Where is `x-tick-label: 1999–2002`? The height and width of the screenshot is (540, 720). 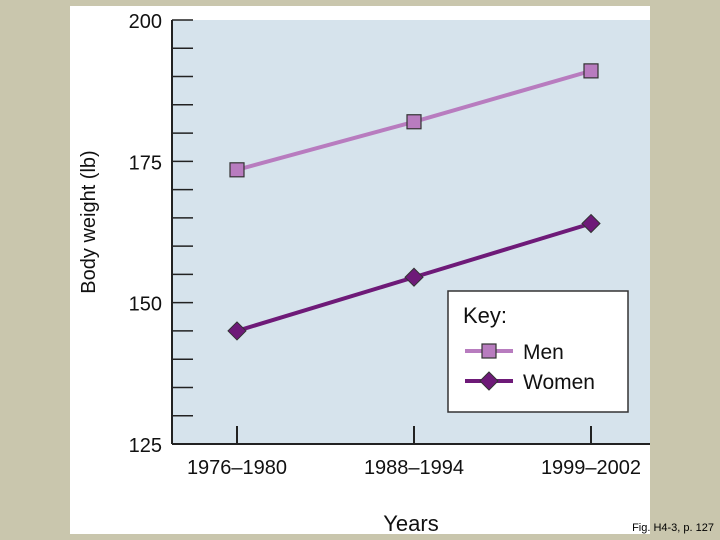
x-tick-label: 1999–2002 is located at coordinates (591, 468).